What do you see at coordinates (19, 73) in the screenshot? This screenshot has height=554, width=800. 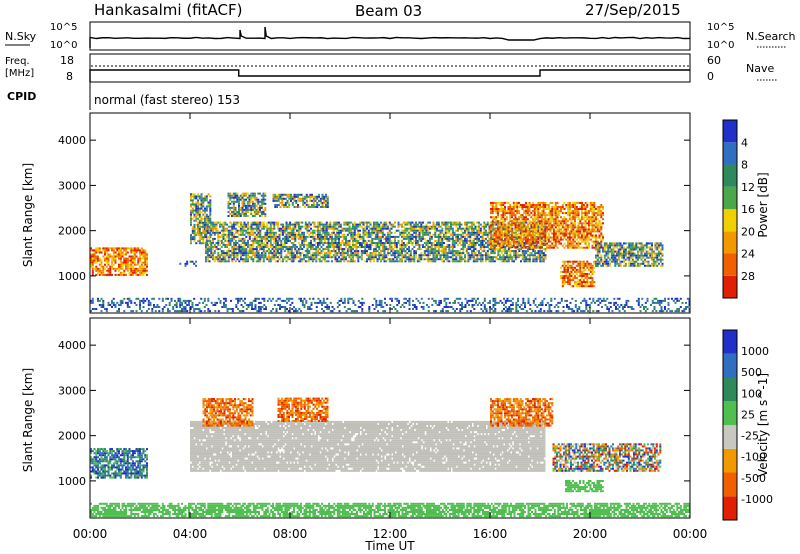 I see `freq-unit-label: [MHz]` at bounding box center [19, 73].